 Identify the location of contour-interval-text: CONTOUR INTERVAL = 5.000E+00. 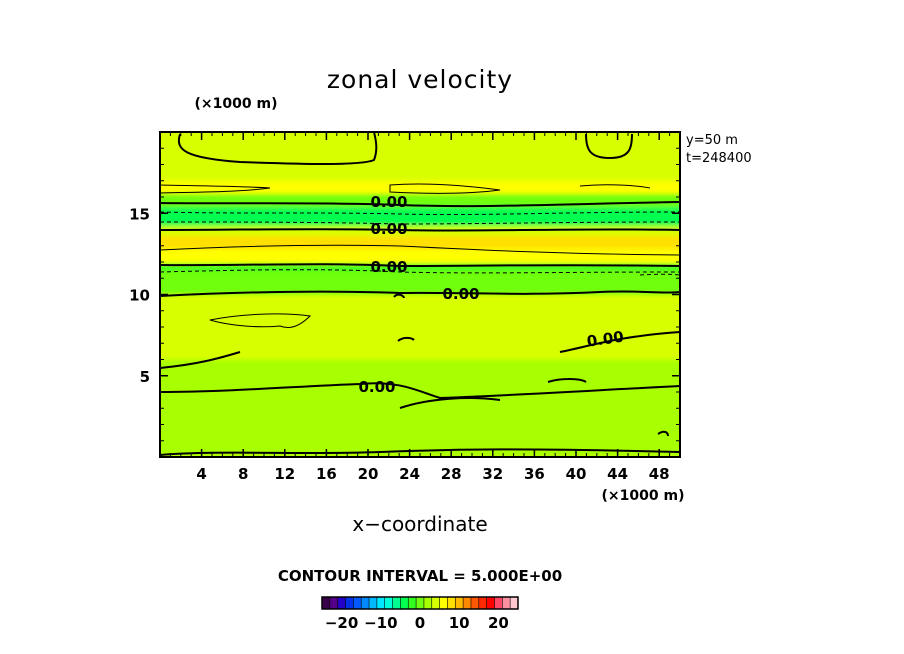
(420, 576).